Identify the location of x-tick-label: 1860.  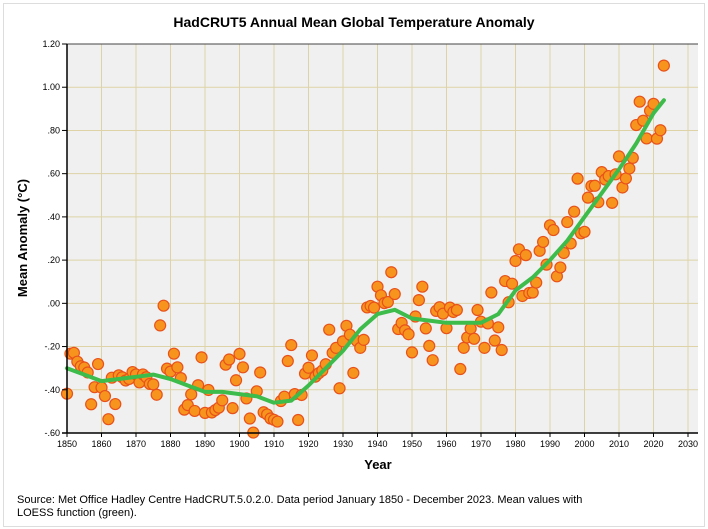
(101, 444).